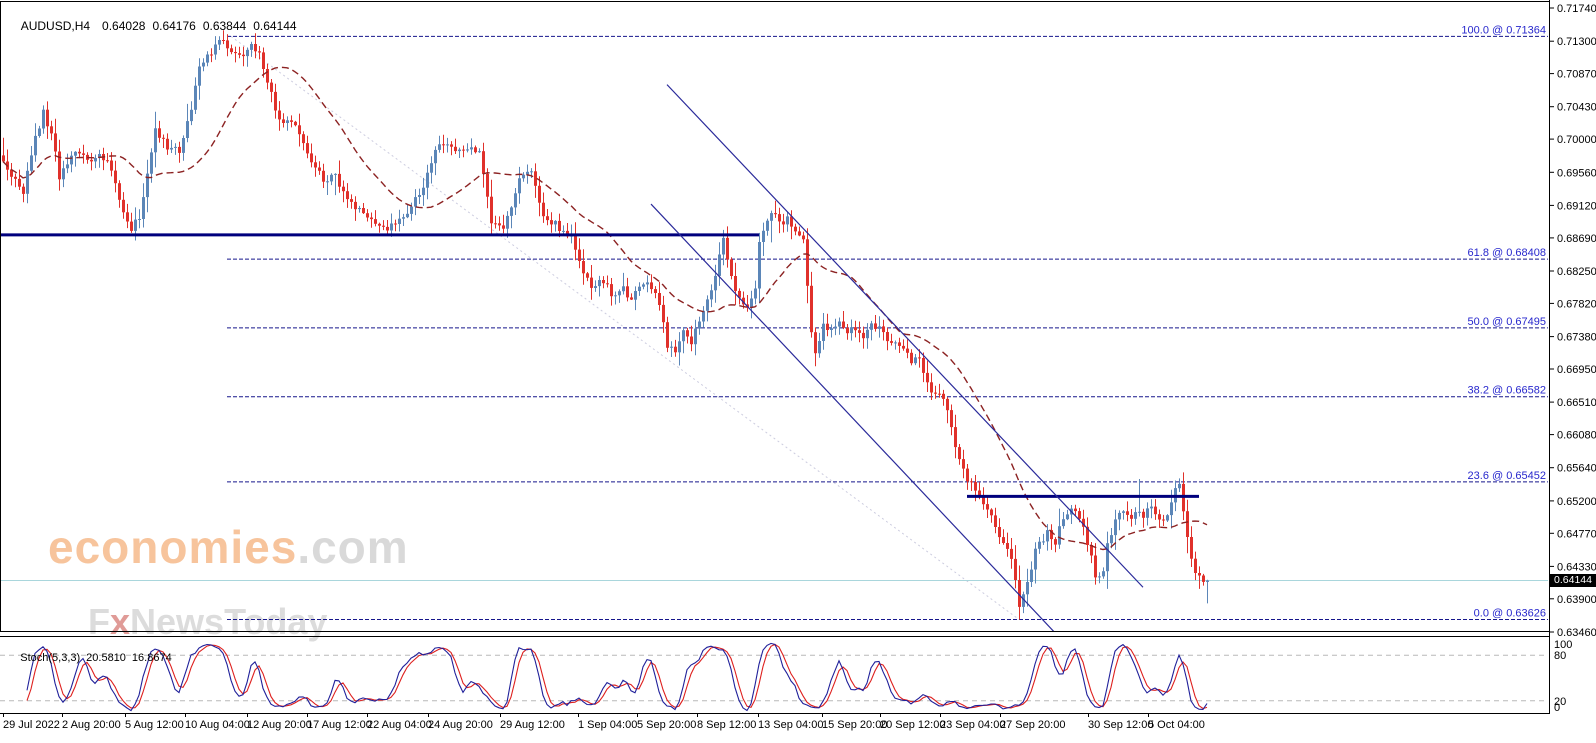 This screenshot has width=1596, height=743. I want to click on fib-level-label: 50.0 @ 0.67495, so click(1507, 322).